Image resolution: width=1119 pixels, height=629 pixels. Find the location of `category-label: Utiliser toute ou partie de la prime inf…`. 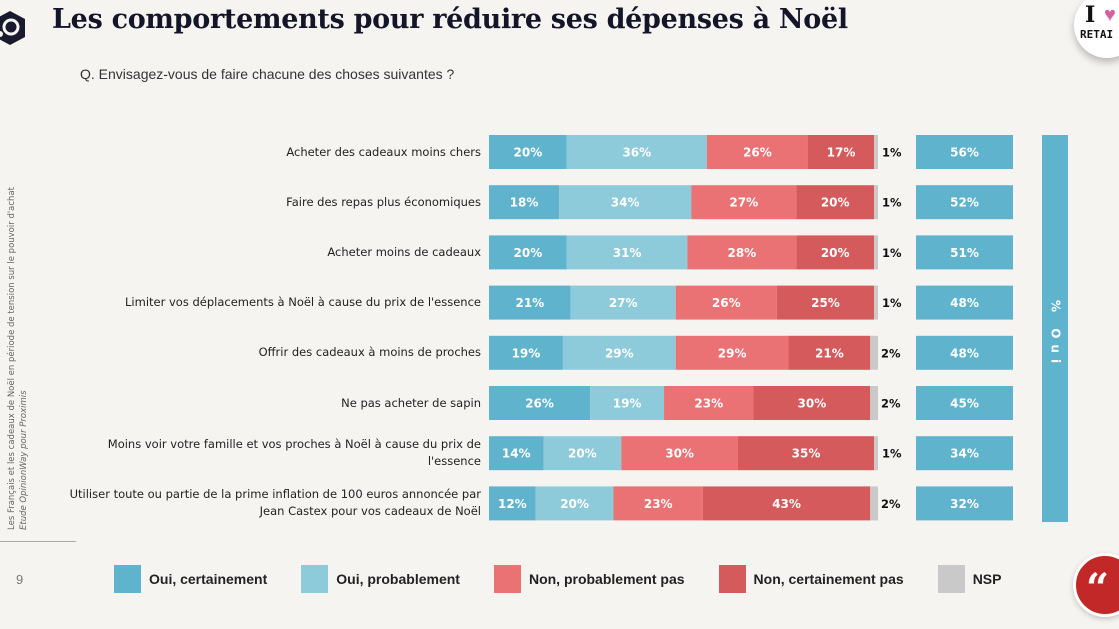

category-label: Utiliser toute ou partie de la prime inf… is located at coordinates (275, 503).